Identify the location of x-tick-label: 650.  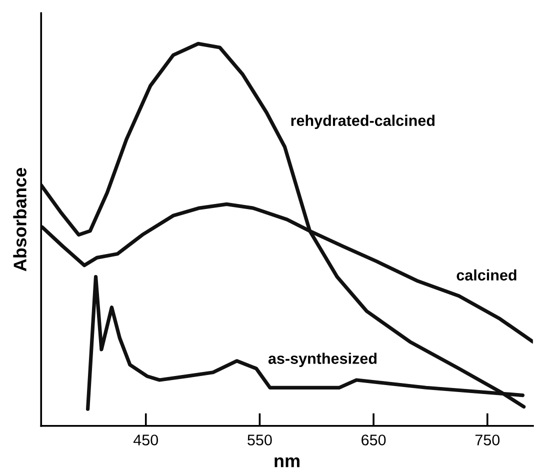
(374, 440).